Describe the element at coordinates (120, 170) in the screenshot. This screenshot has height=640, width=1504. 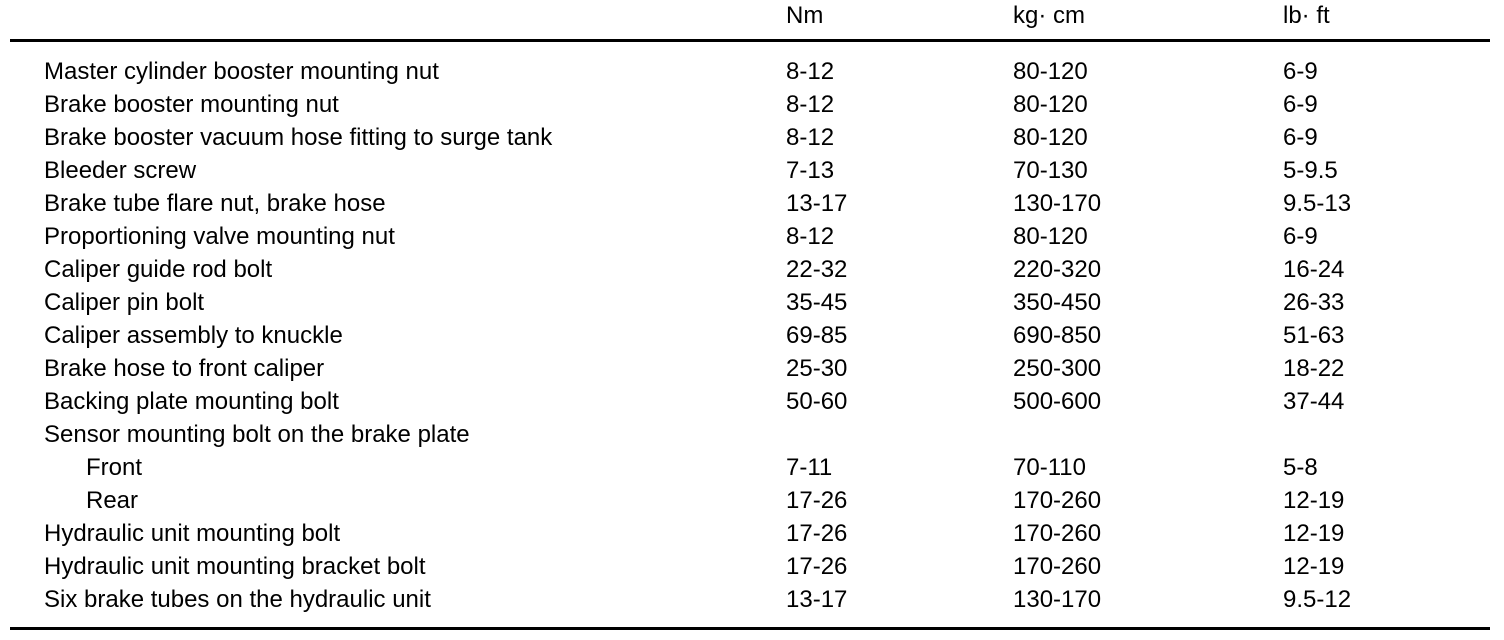
I see `row-label: Bleeder screw` at that location.